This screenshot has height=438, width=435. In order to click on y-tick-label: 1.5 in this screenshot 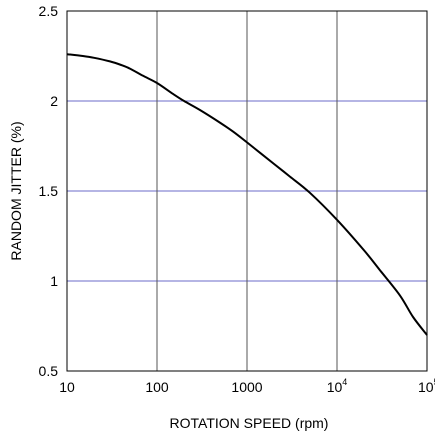, I will do `click(49, 191)`.